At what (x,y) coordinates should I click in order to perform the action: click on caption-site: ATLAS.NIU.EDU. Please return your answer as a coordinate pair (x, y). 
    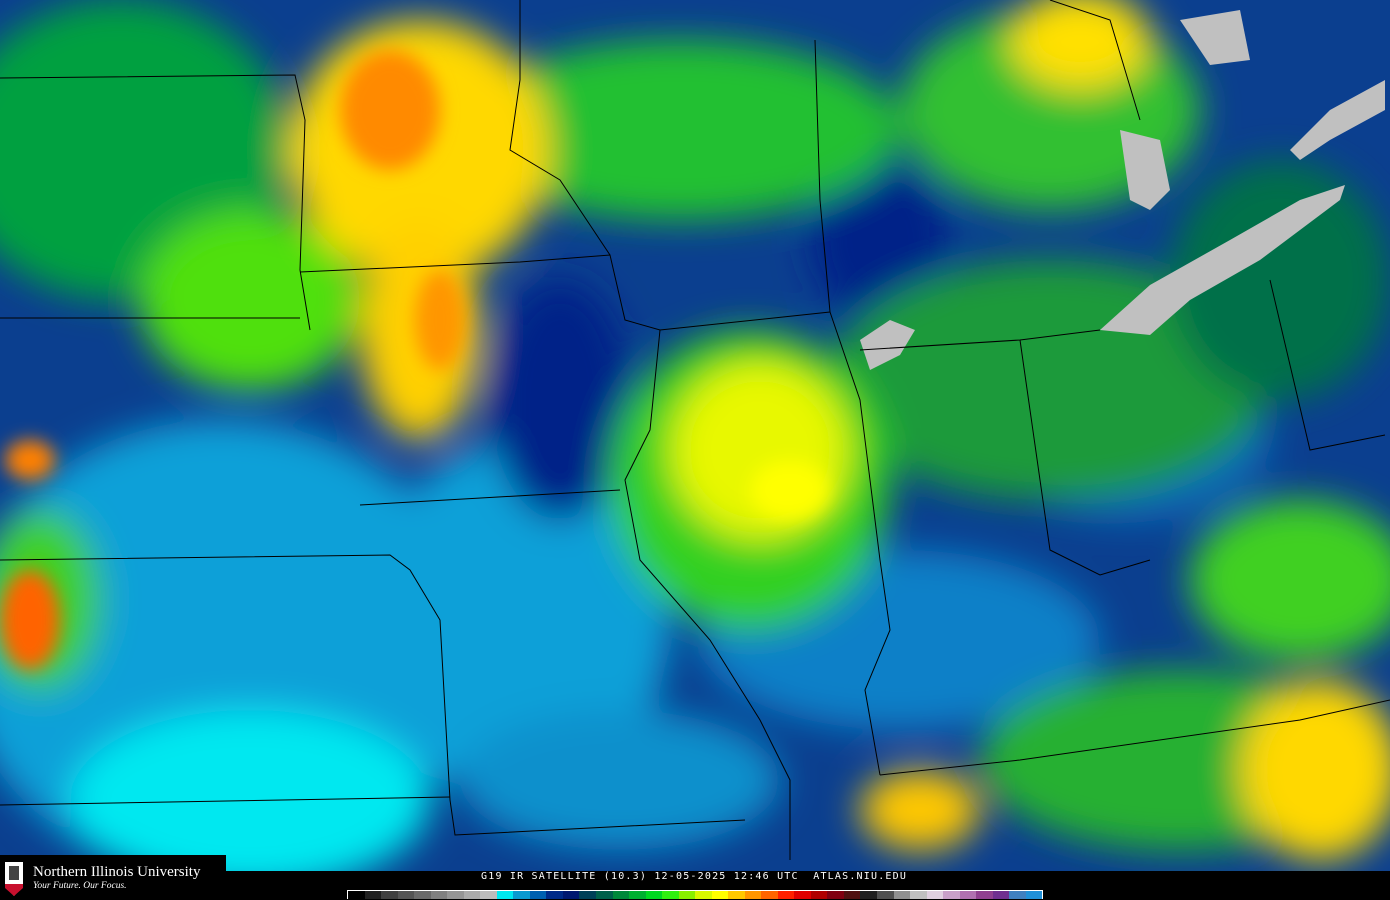
    Looking at the image, I should click on (860, 876).